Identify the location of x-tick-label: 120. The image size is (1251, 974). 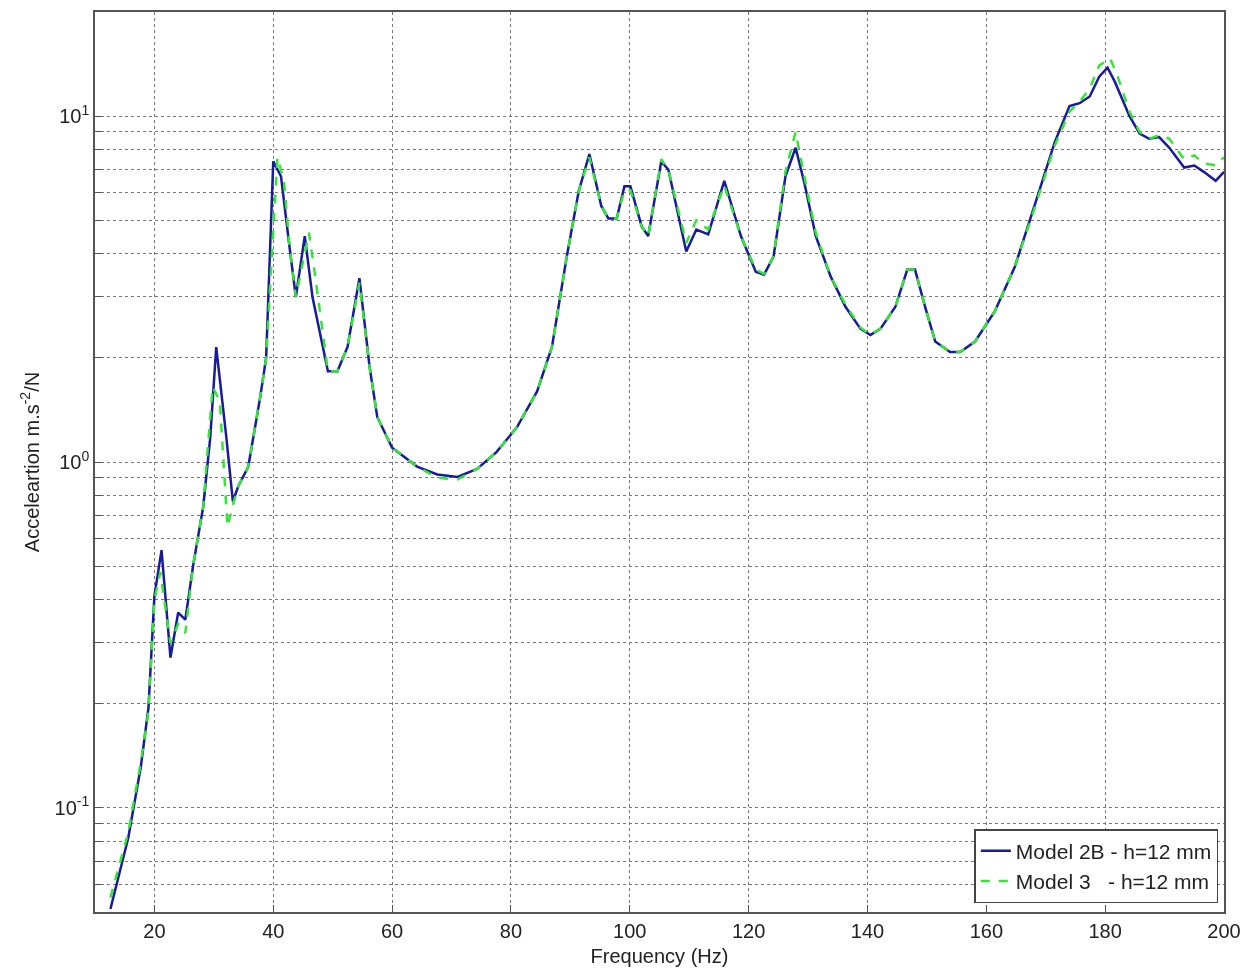
(748, 930).